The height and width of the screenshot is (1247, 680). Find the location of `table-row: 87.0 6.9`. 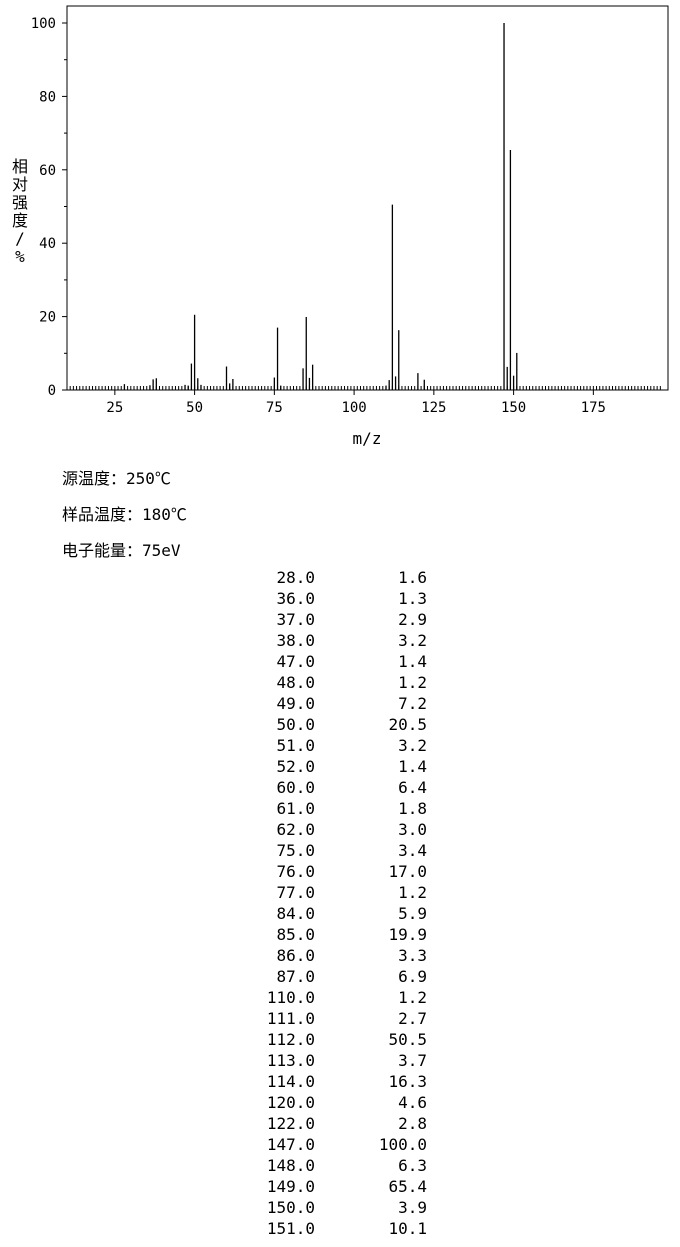

table-row: 87.0 6.9 is located at coordinates (340, 976).